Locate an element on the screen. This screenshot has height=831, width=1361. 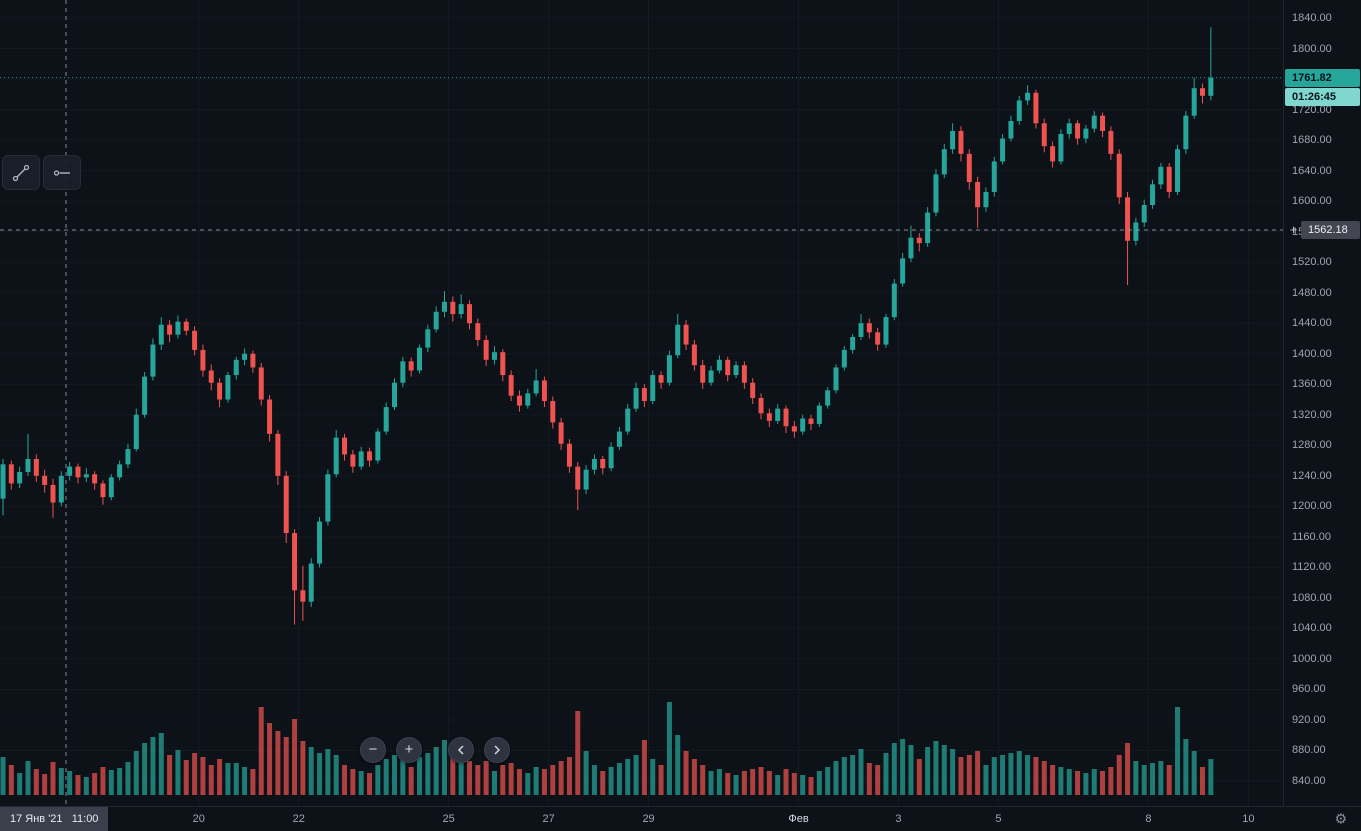
pan-left-button is located at coordinates (461, 750).